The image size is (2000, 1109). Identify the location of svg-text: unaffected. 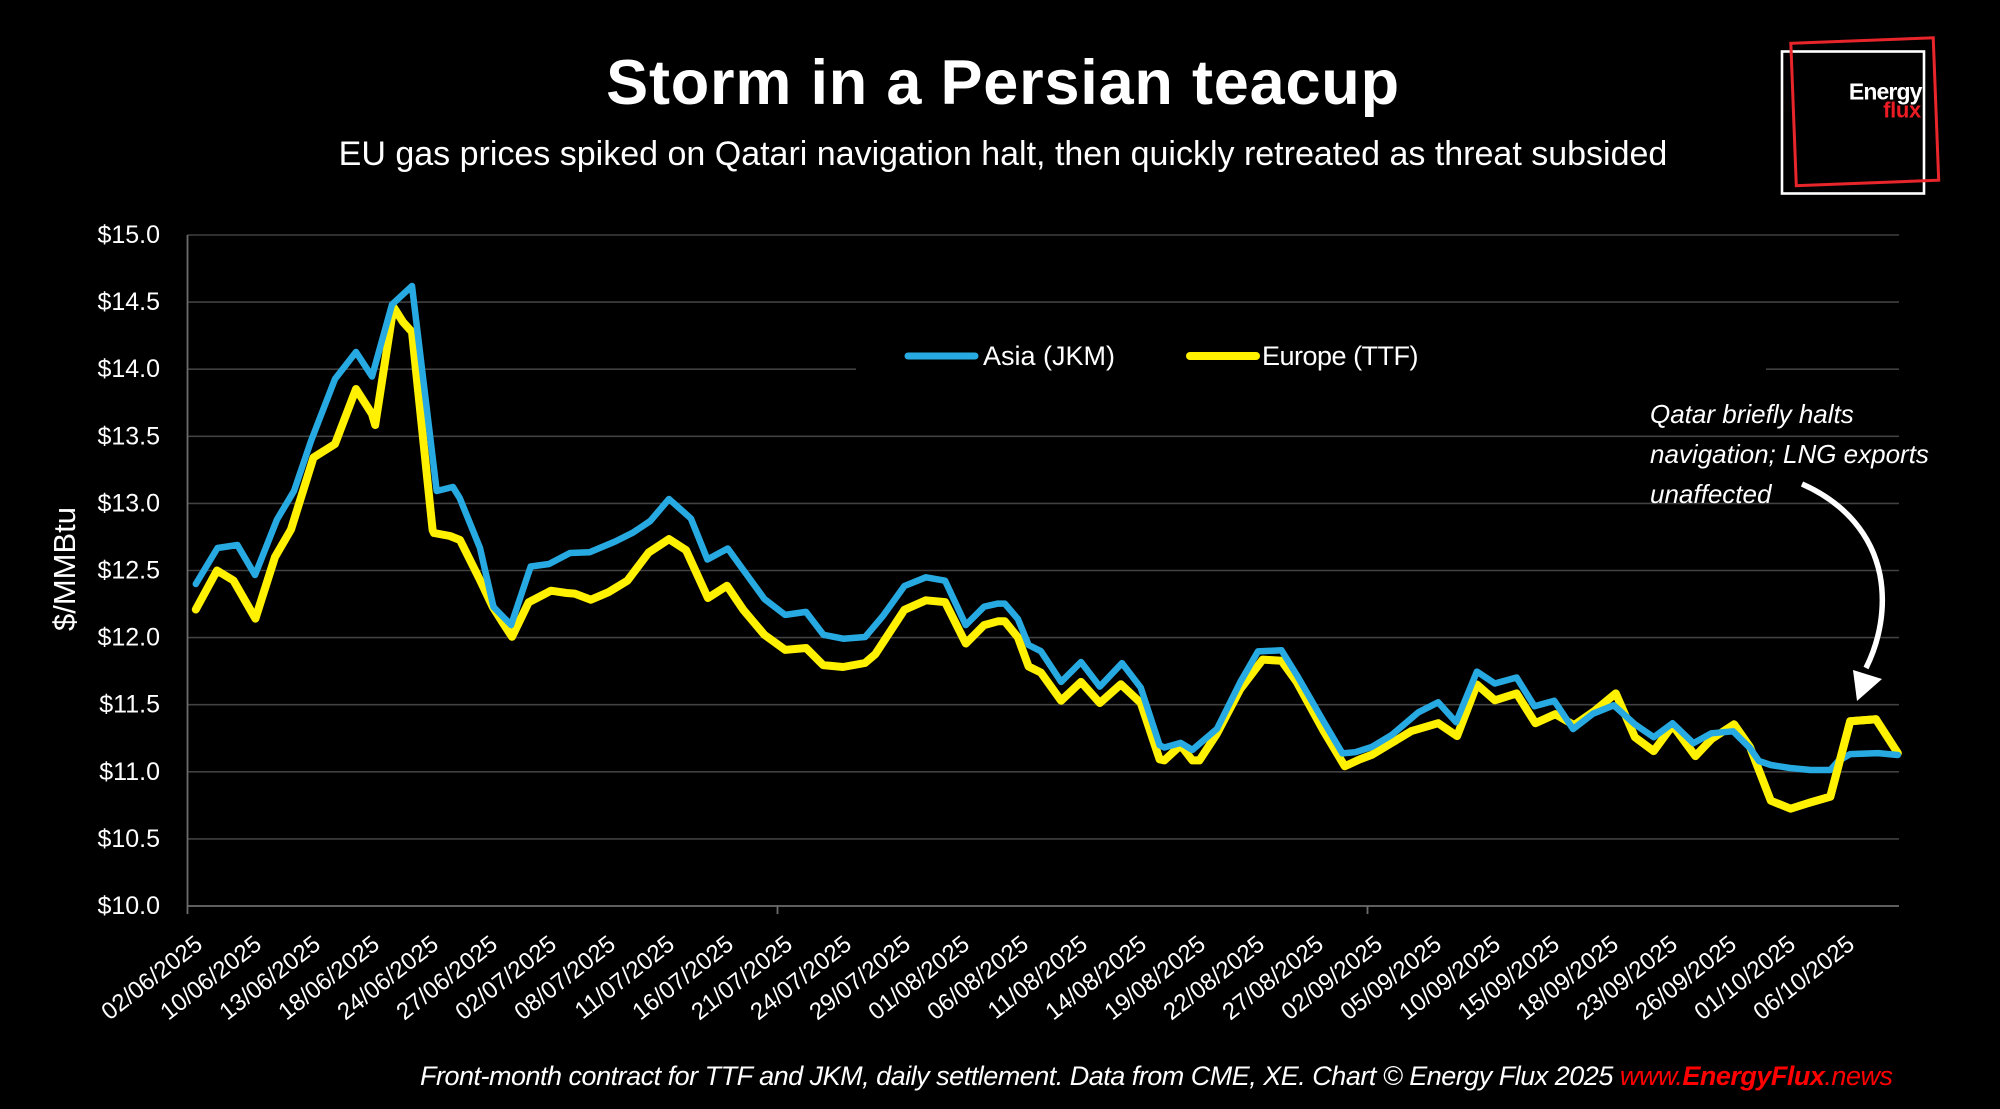
(1711, 494).